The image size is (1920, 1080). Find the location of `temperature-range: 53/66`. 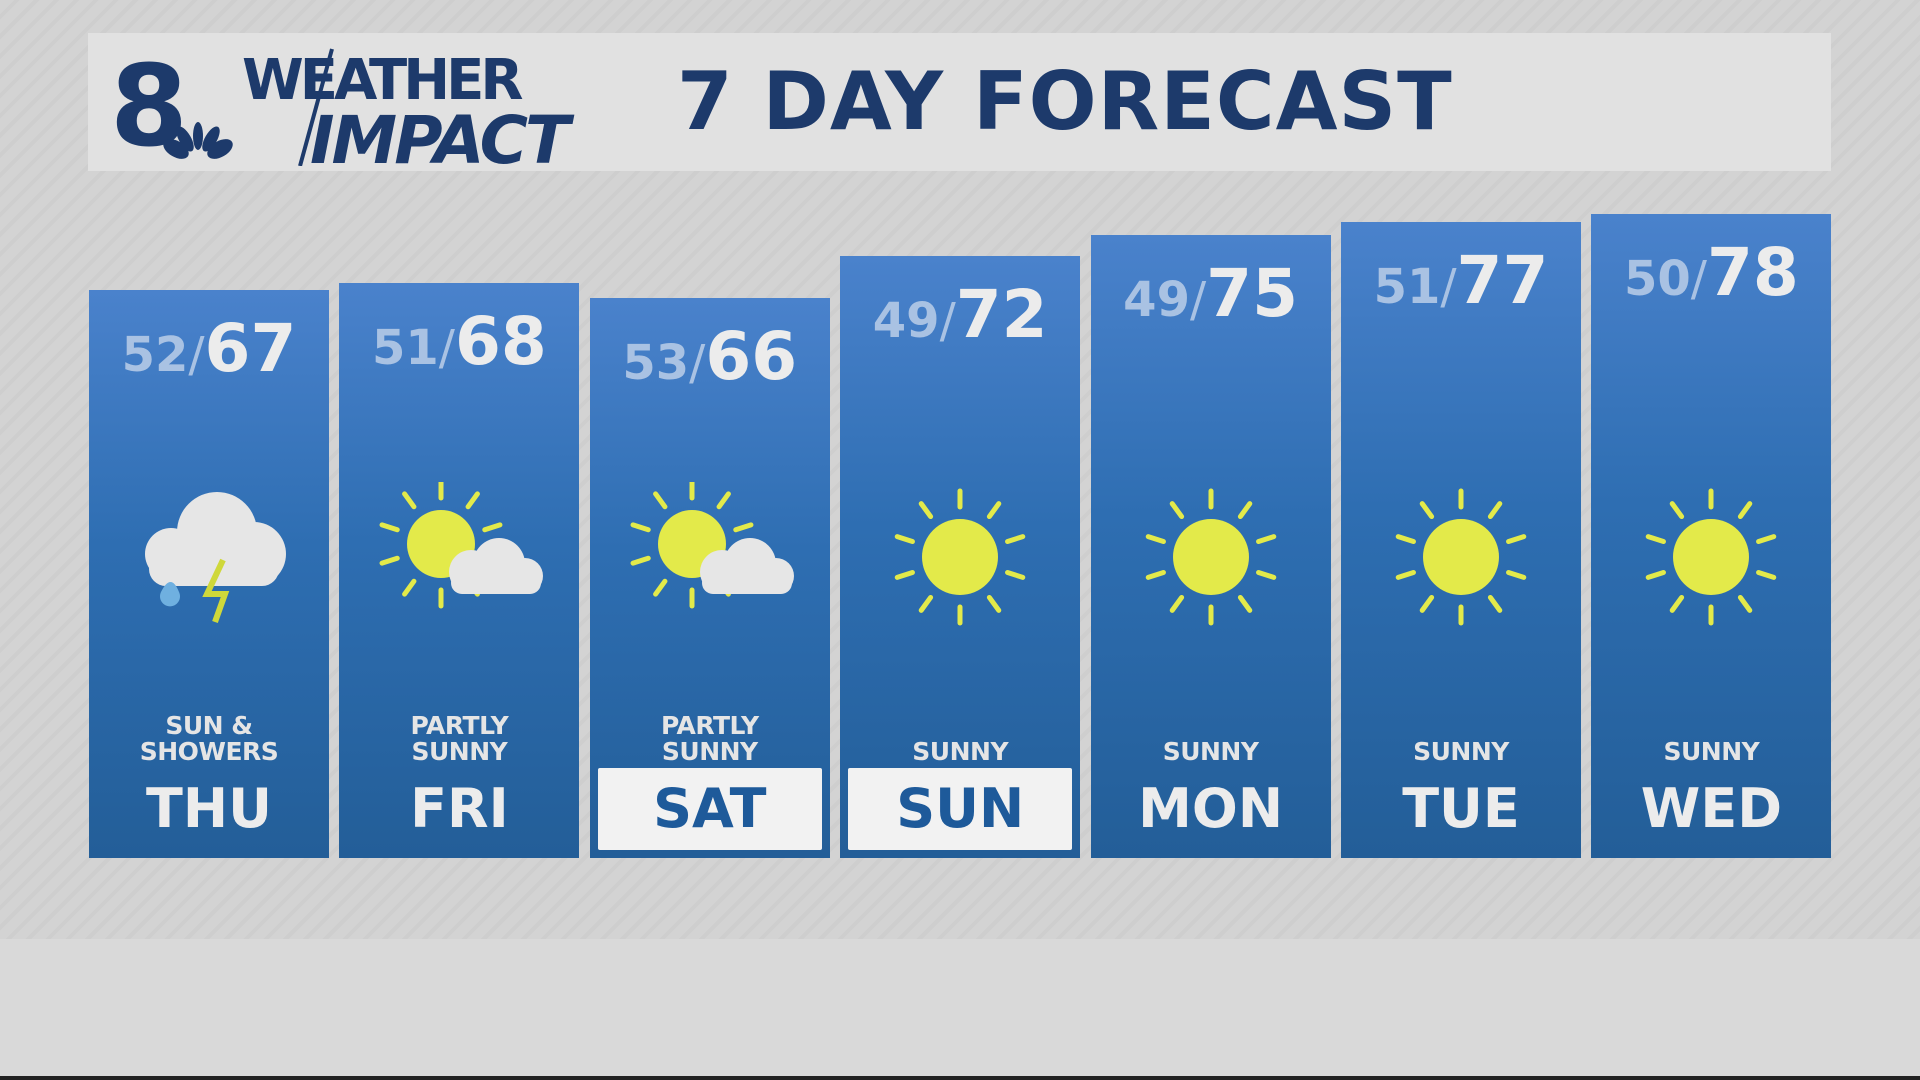

temperature-range: 53/66 is located at coordinates (710, 356).